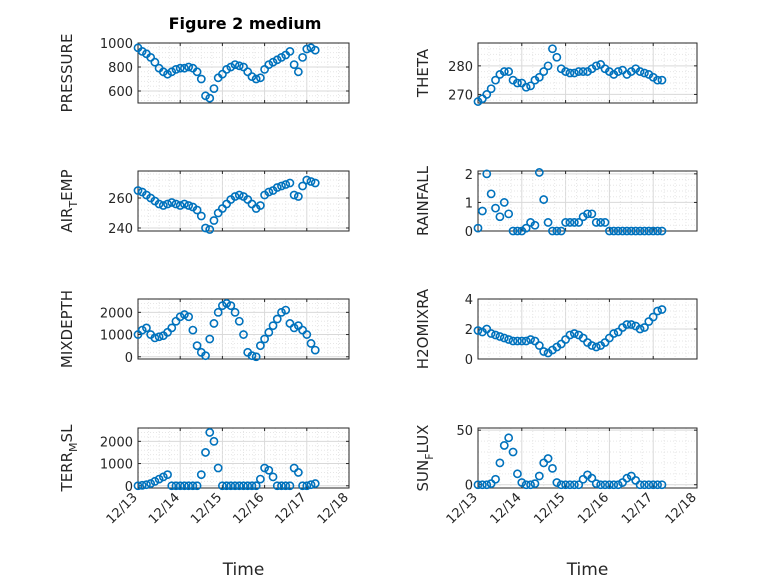 The height and width of the screenshot is (583, 778). I want to click on y-tick-label: 4, so click(469, 300).